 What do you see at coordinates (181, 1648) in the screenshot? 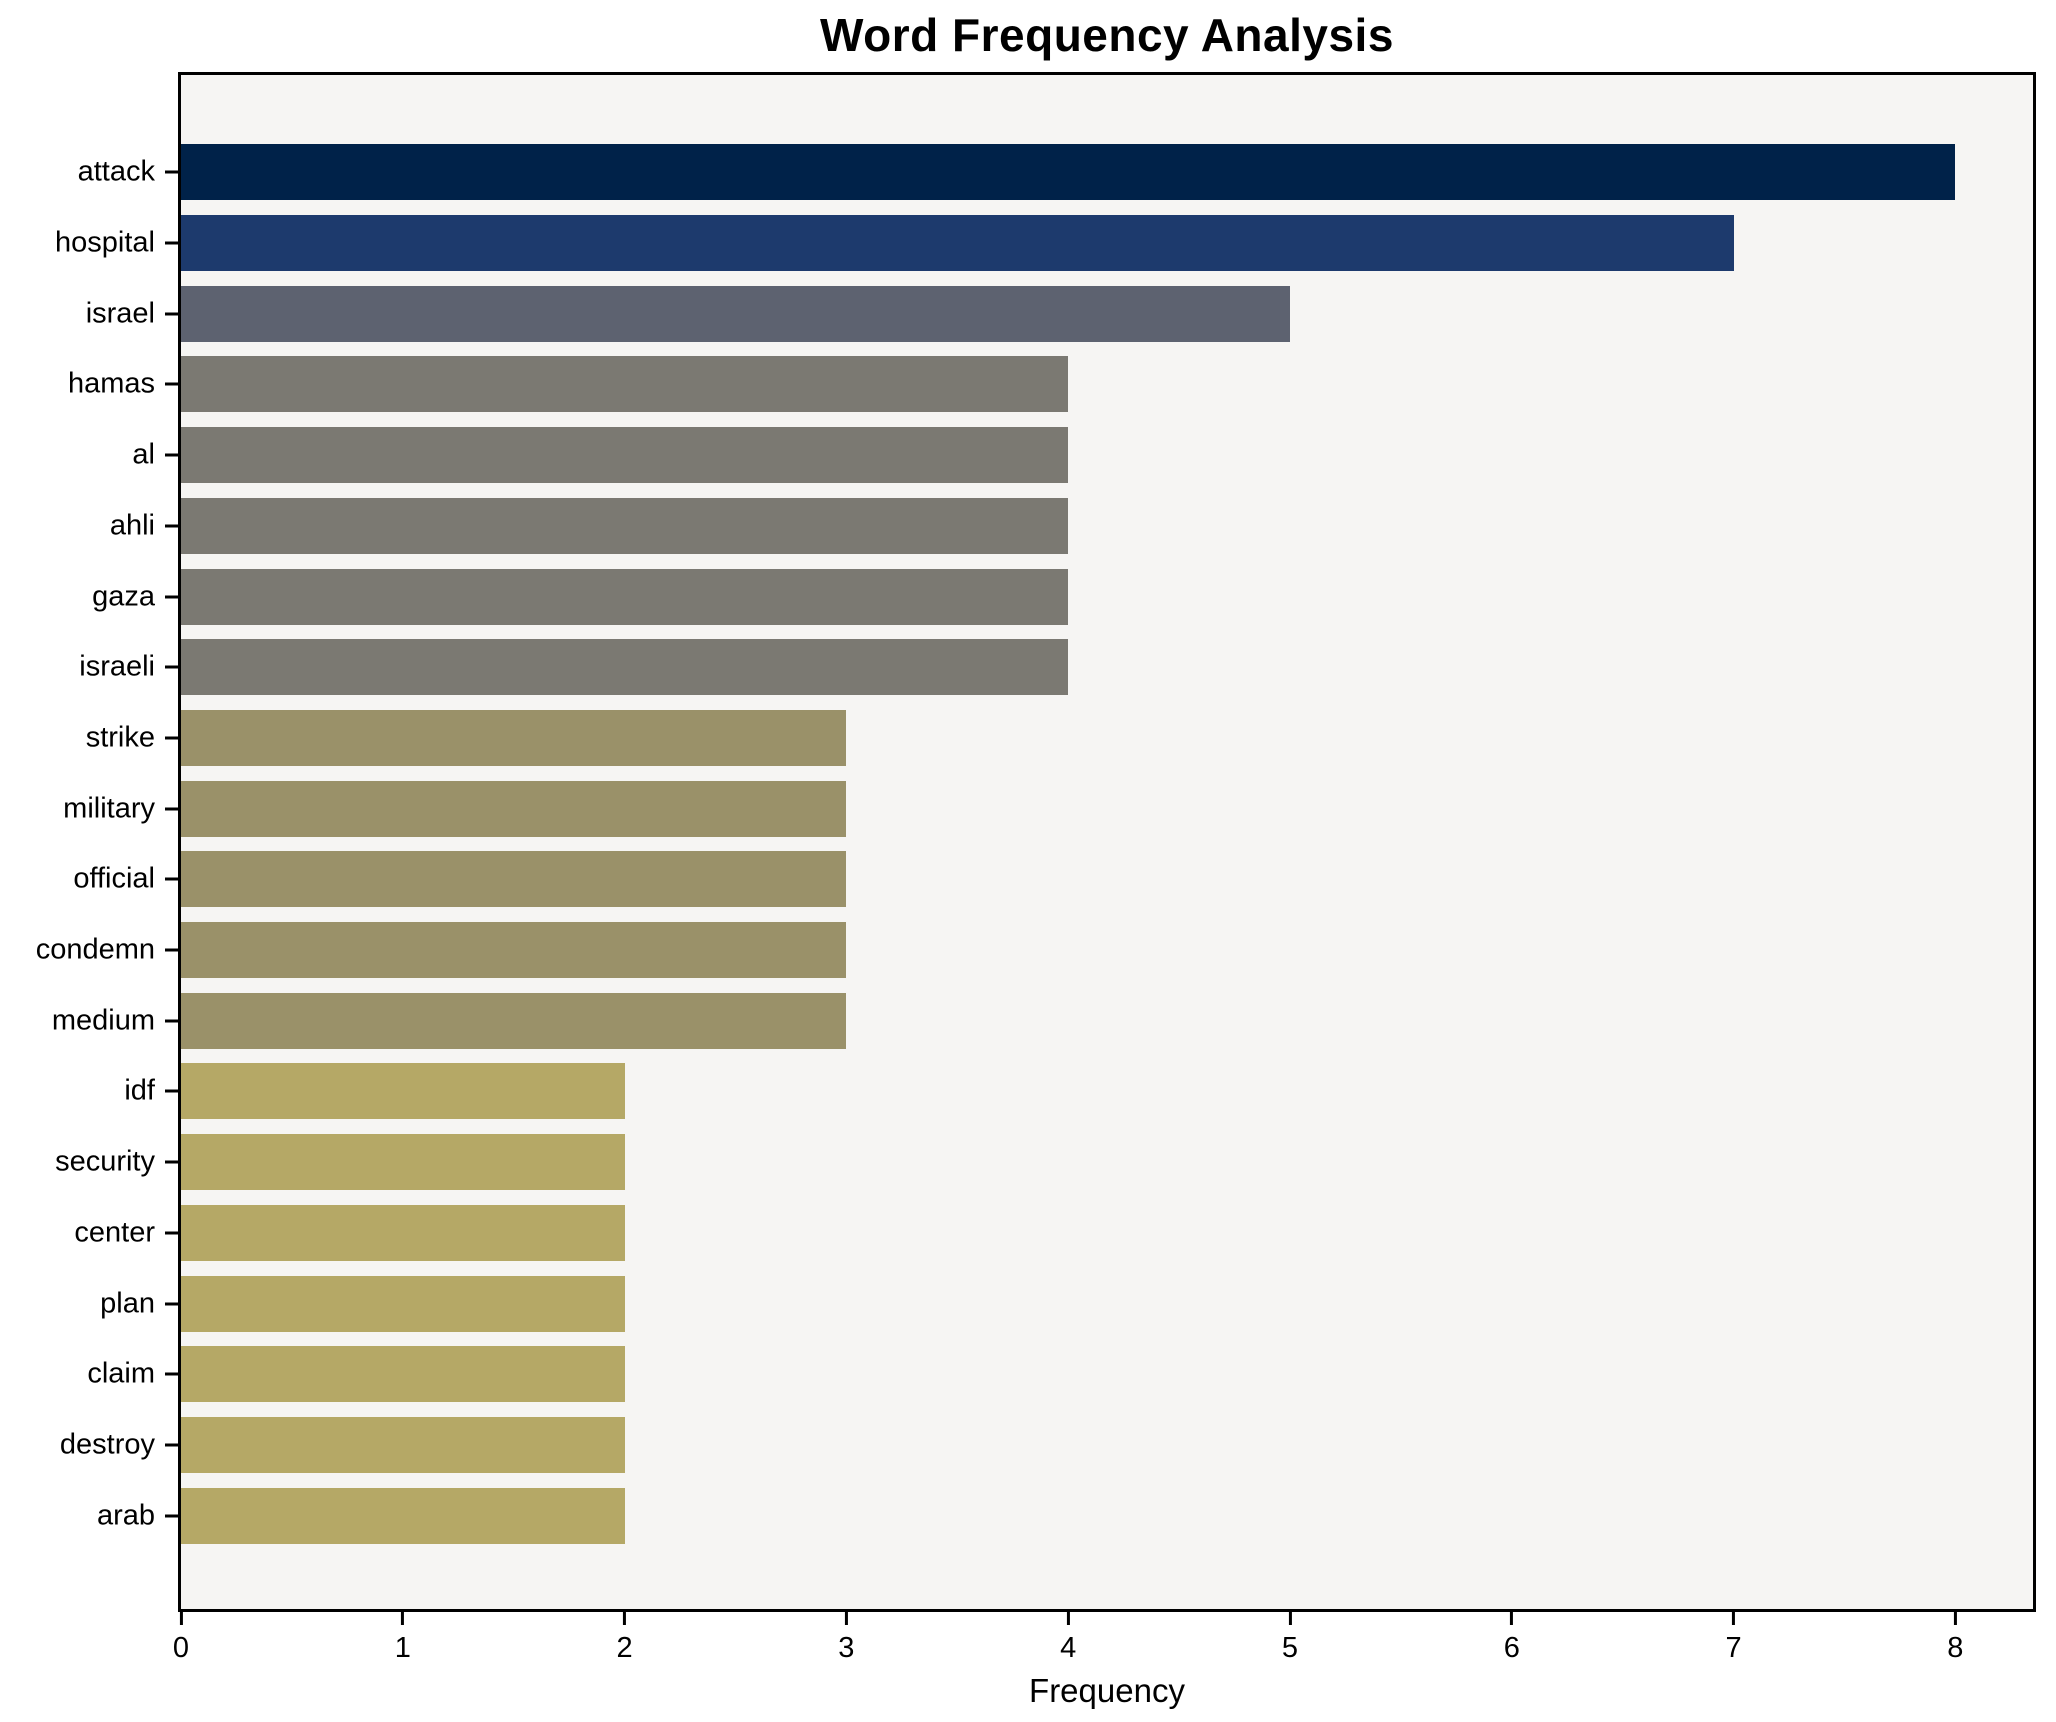
I see `x-tick-label: 0` at bounding box center [181, 1648].